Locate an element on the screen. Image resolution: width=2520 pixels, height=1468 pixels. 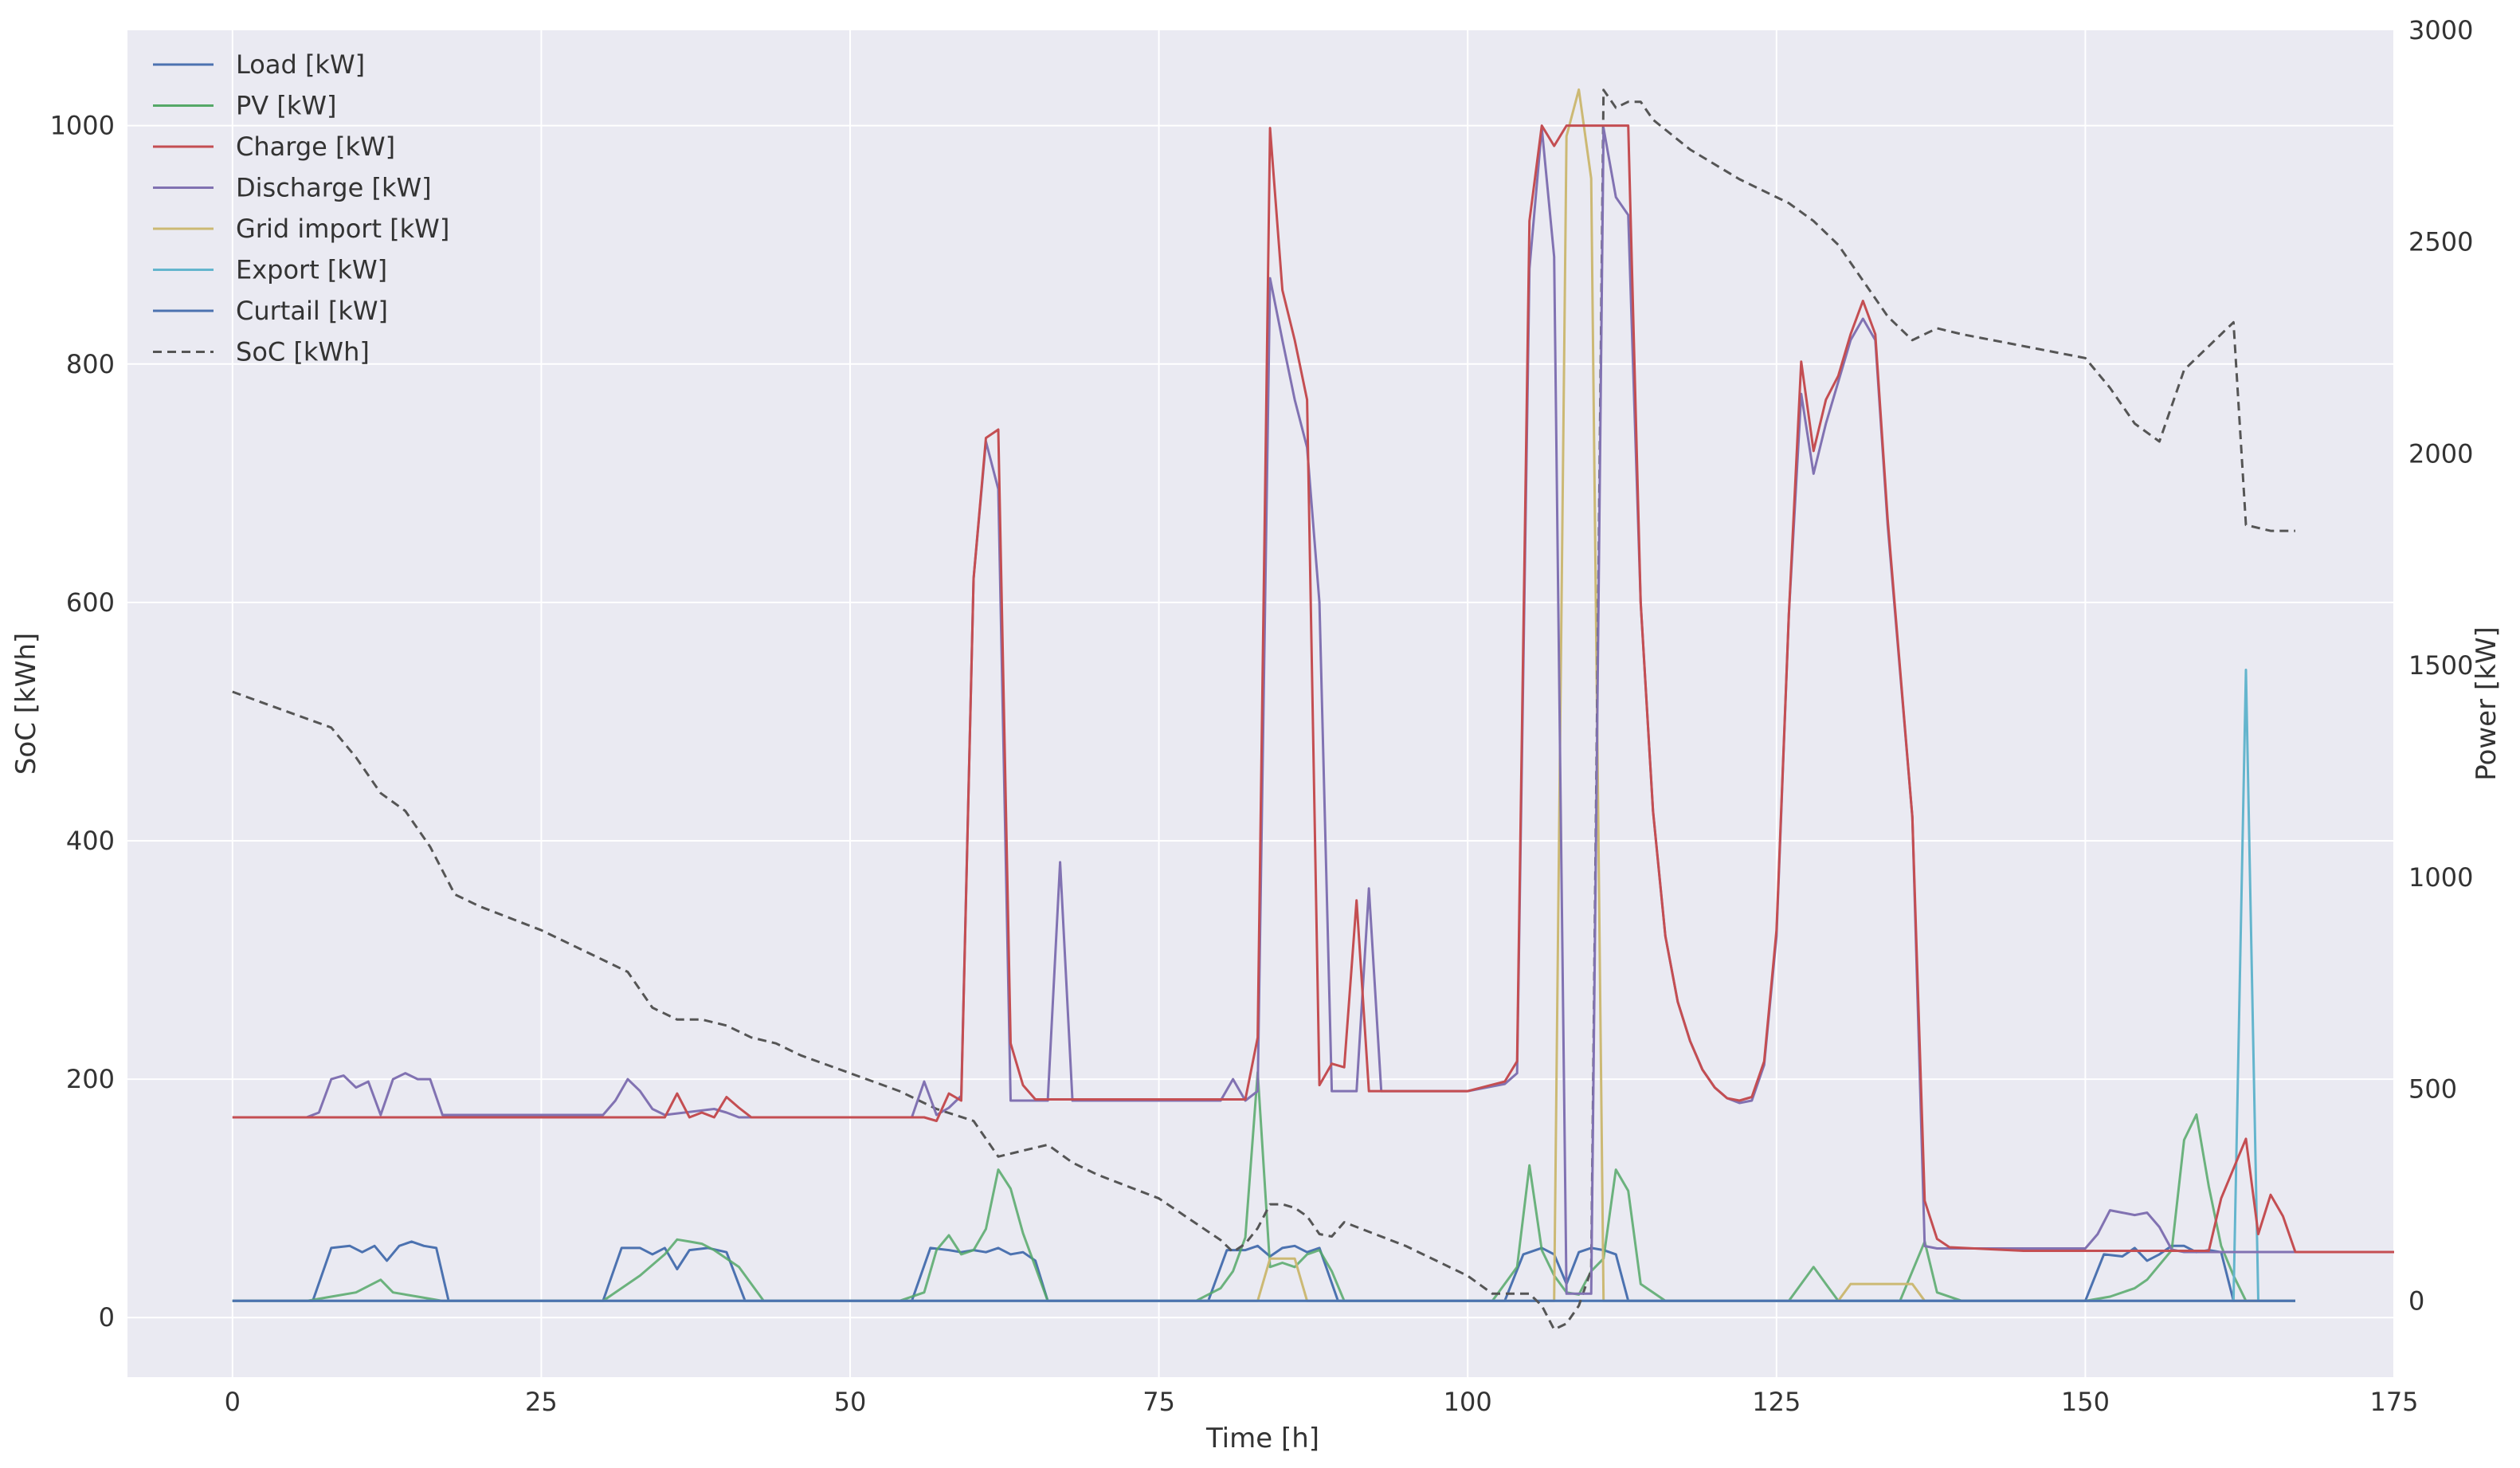
legend-label: SoC [kWh] is located at coordinates (303, 352).